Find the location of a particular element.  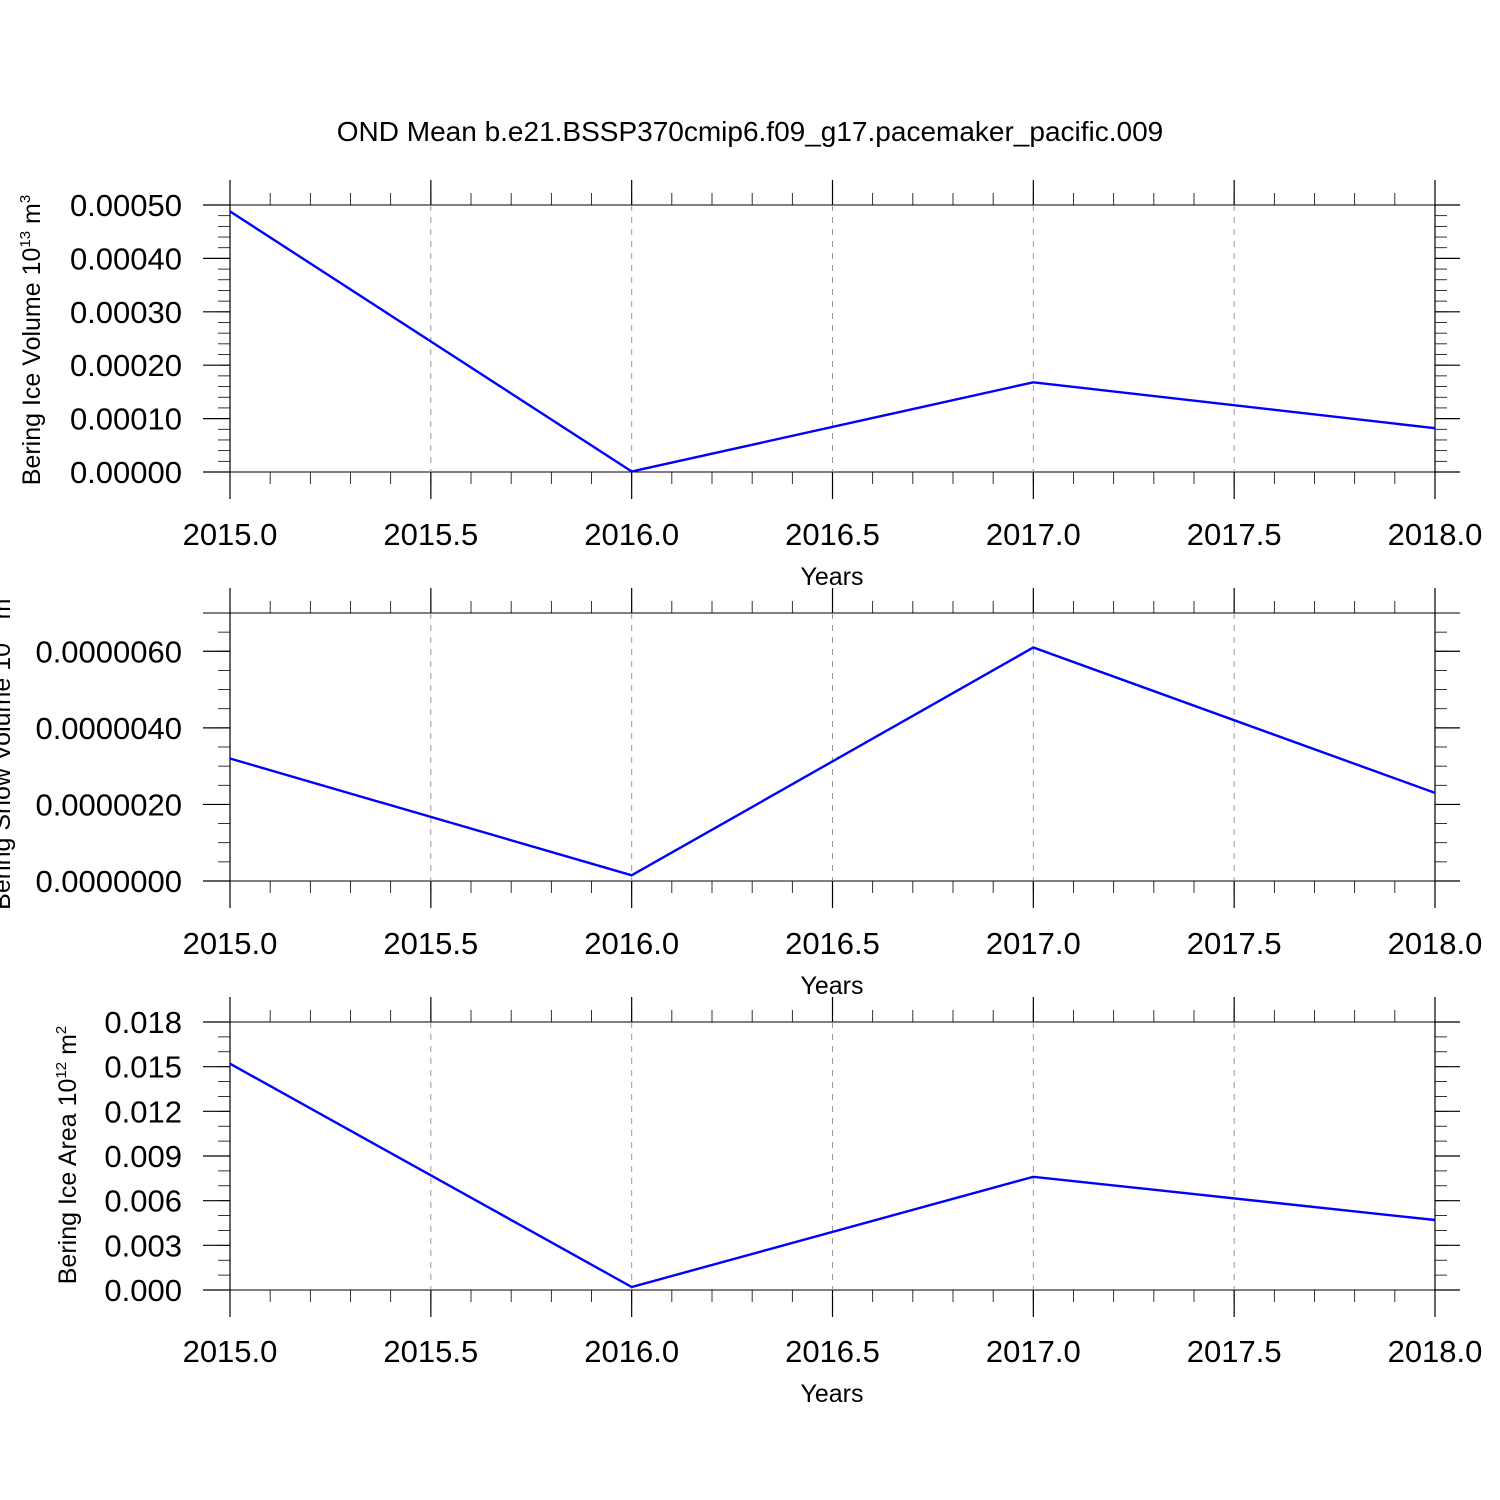

y-tick-label: 0.018 is located at coordinates (143, 1022).